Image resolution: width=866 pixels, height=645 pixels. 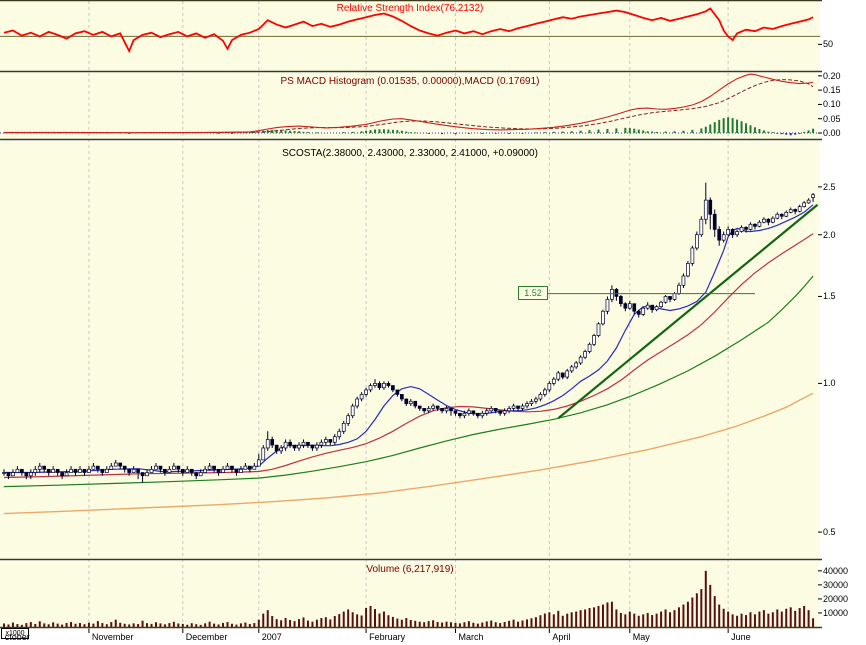 I want to click on volume-scale-box: x1000, so click(x=15, y=633).